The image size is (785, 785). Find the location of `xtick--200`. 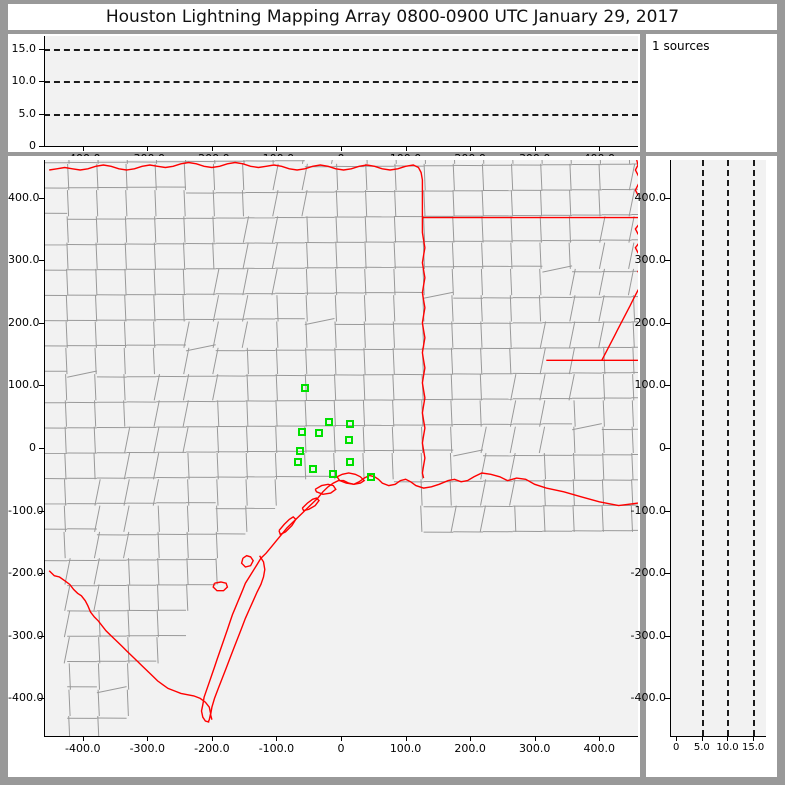

xtick--200 is located at coordinates (212, 148).